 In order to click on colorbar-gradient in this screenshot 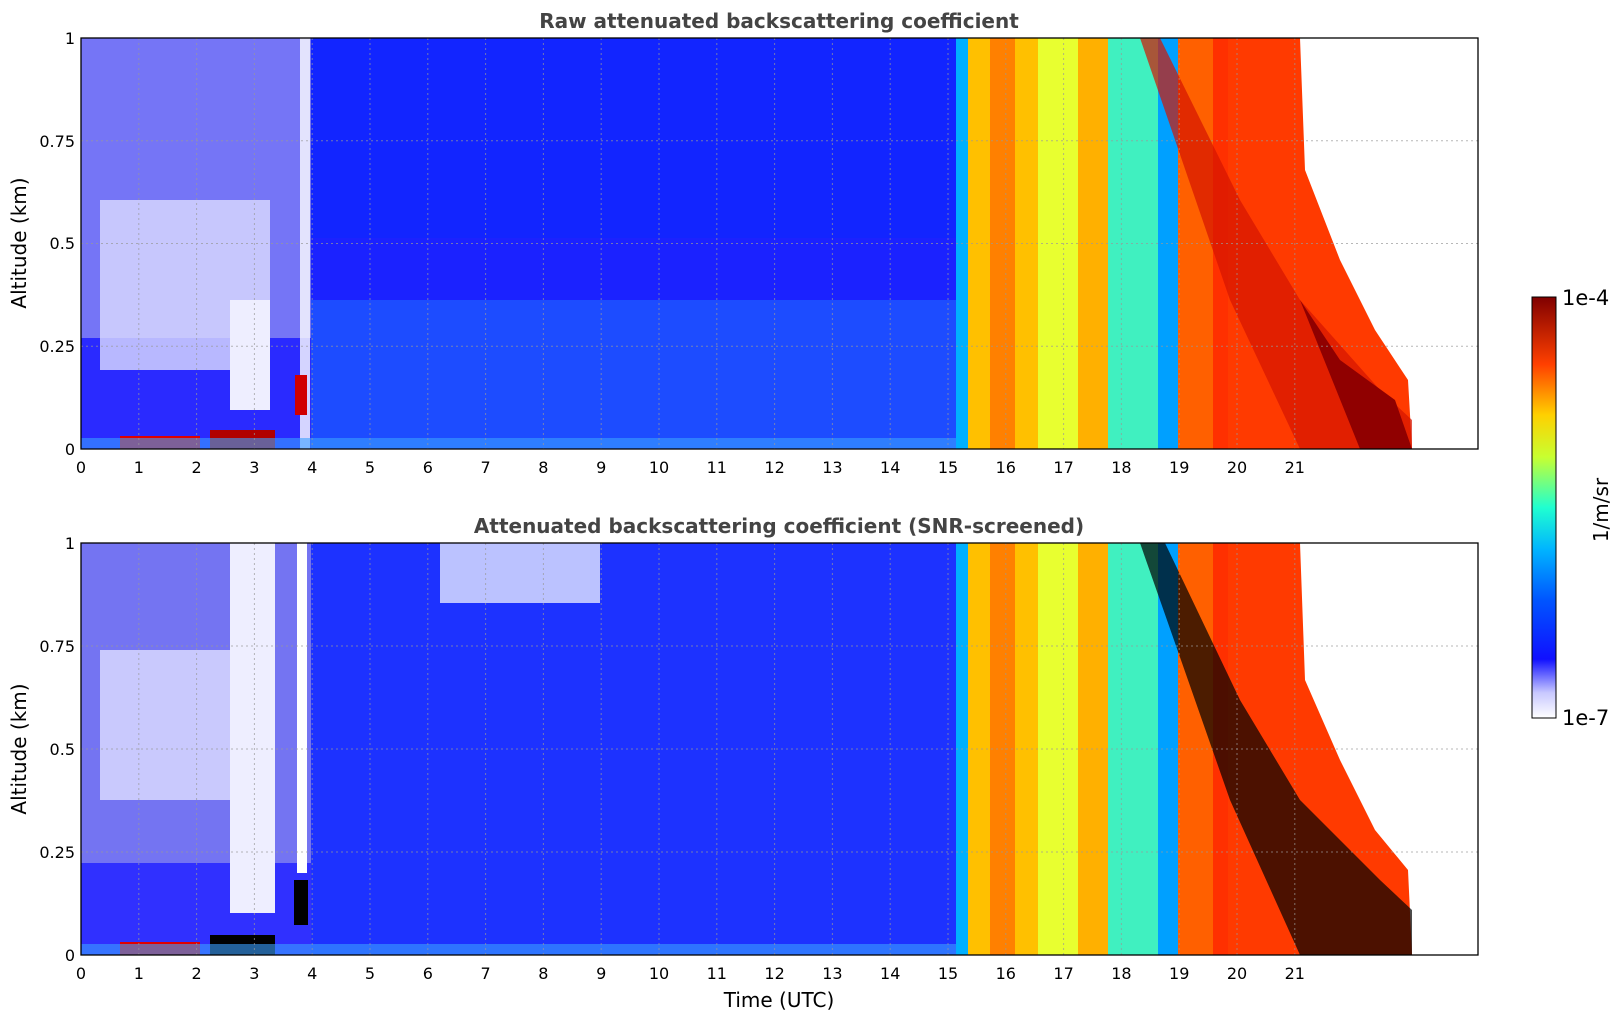, I will do `click(1544, 507)`.